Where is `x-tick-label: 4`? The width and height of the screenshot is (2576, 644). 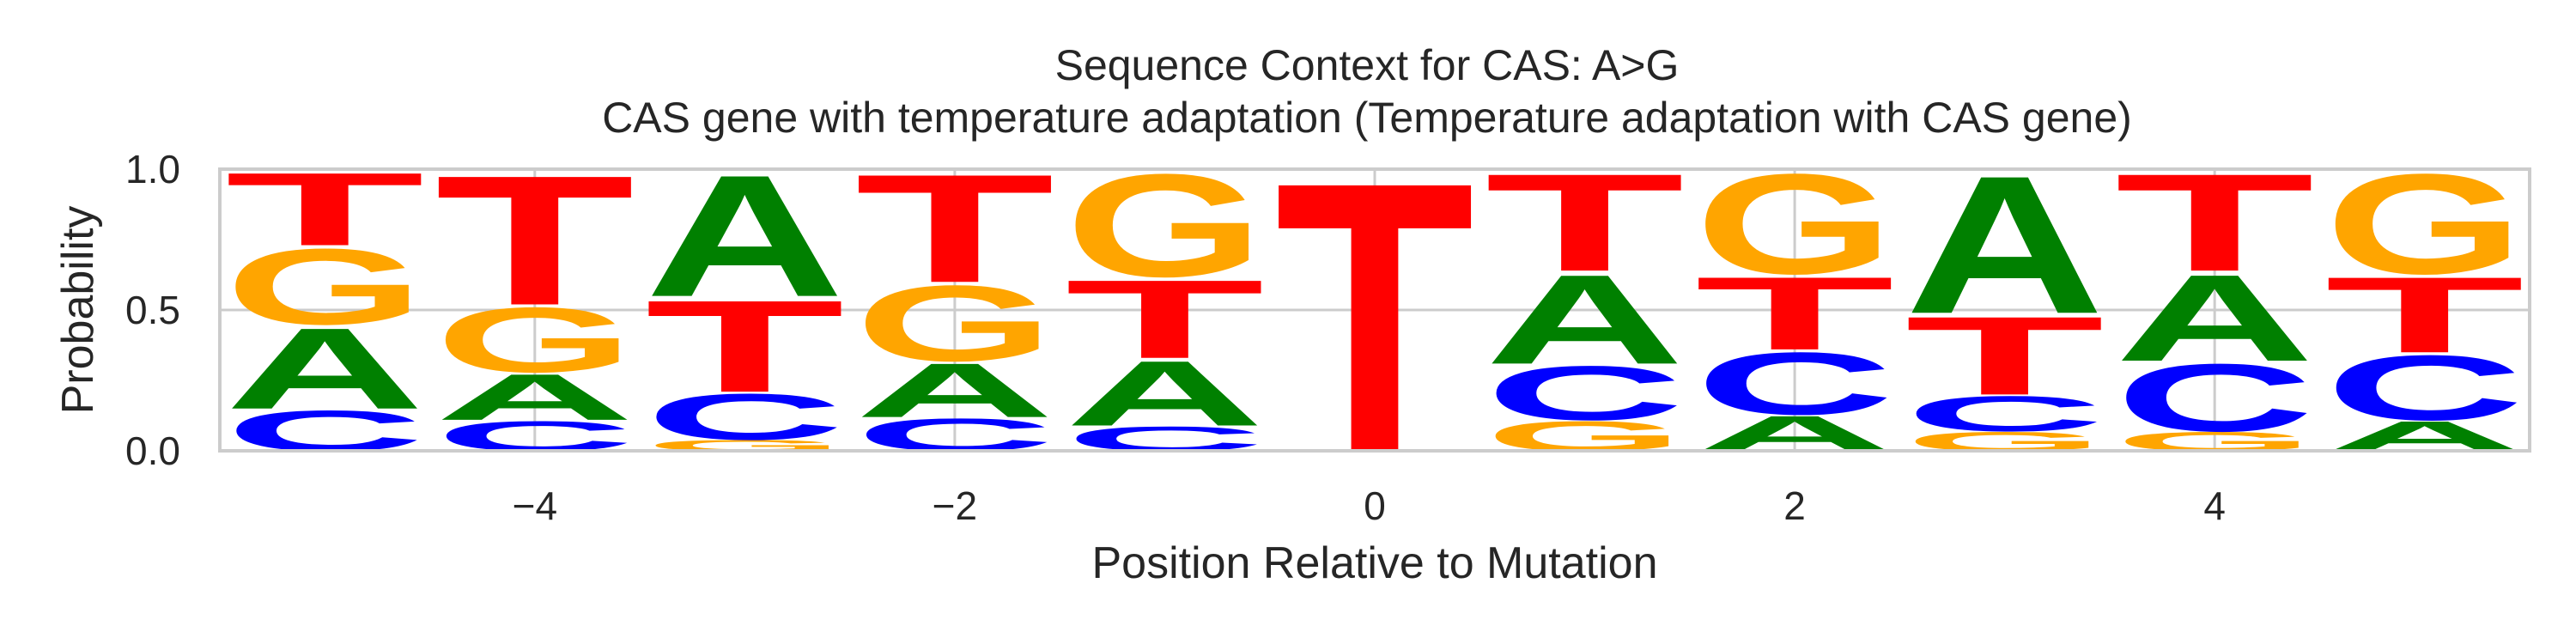 x-tick-label: 4 is located at coordinates (2214, 505).